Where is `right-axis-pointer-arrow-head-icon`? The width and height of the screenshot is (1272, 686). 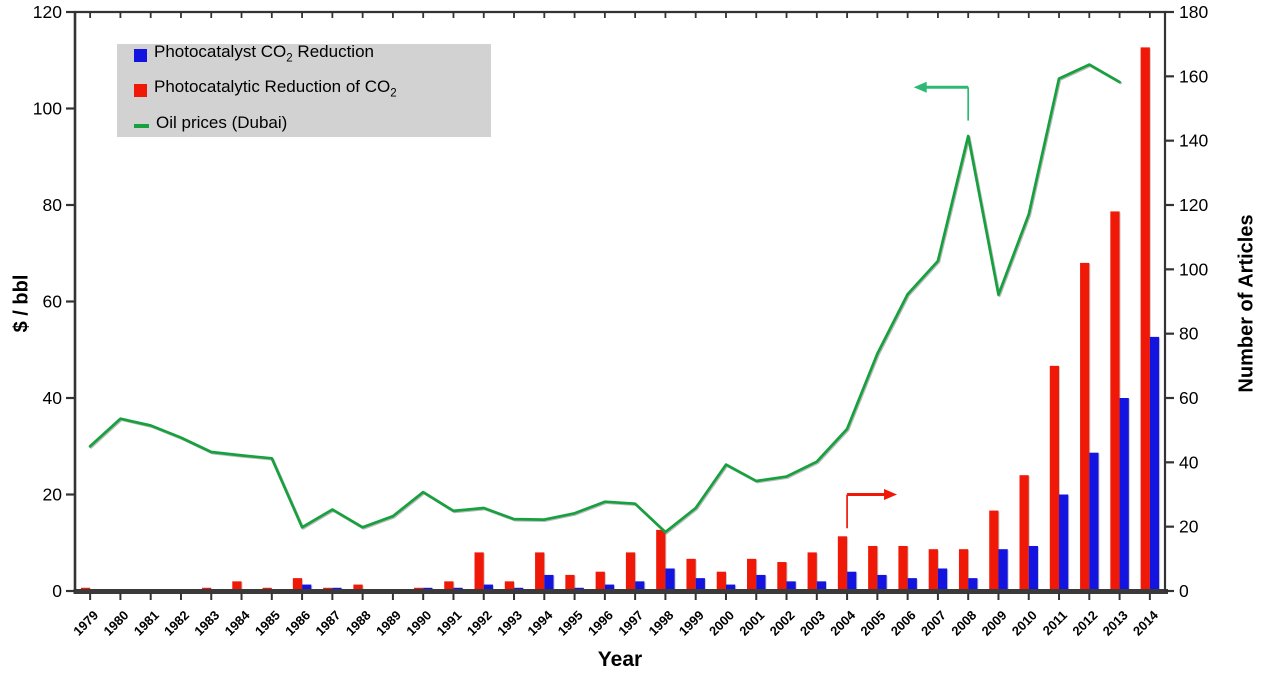 right-axis-pointer-arrow-head-icon is located at coordinates (891, 494).